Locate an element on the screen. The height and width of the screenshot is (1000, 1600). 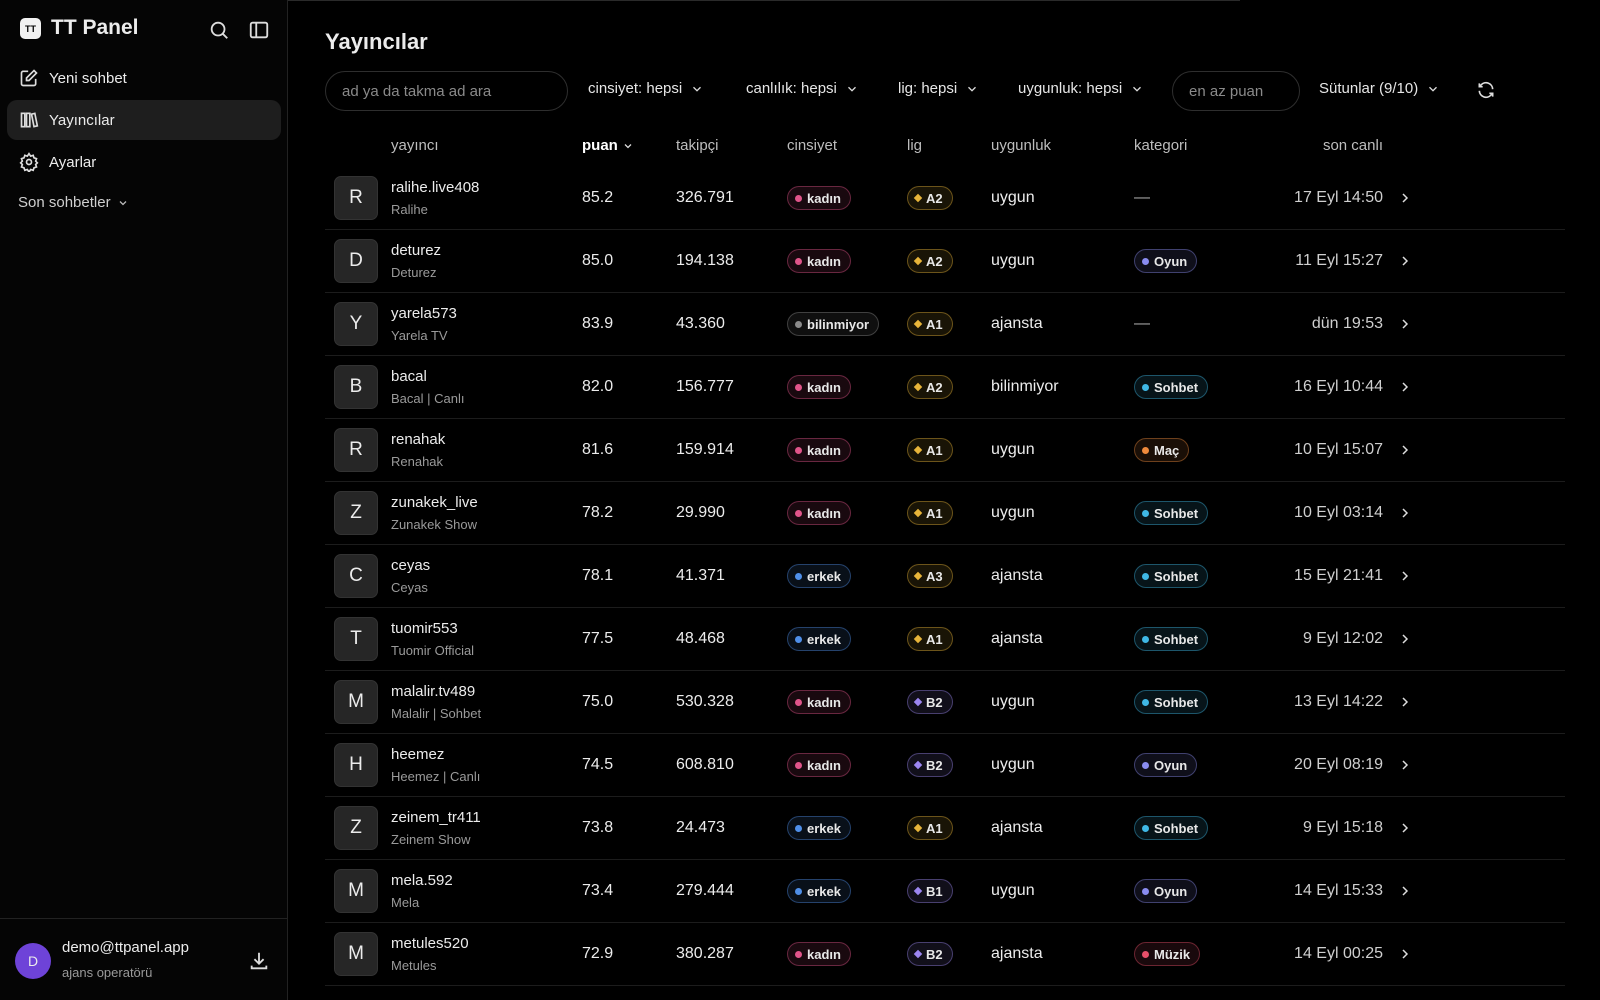
nav-label: Ayarlar is located at coordinates (73, 162).